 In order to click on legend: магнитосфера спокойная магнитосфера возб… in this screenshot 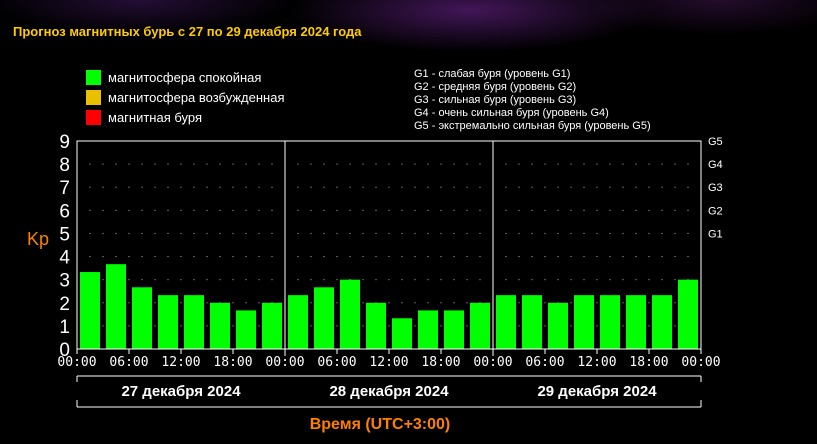, I will do `click(185, 97)`.